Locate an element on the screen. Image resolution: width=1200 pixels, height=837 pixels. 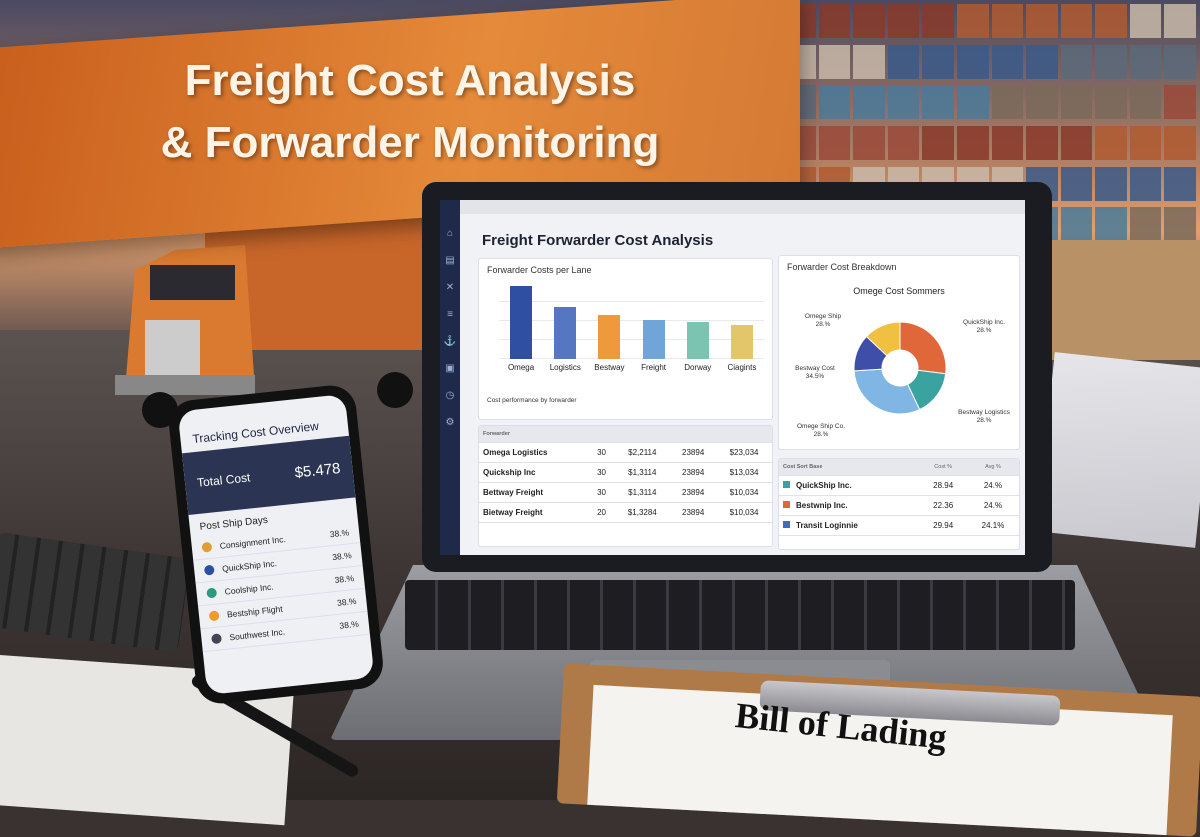
legend-value: 29.94 is located at coordinates (943, 525).